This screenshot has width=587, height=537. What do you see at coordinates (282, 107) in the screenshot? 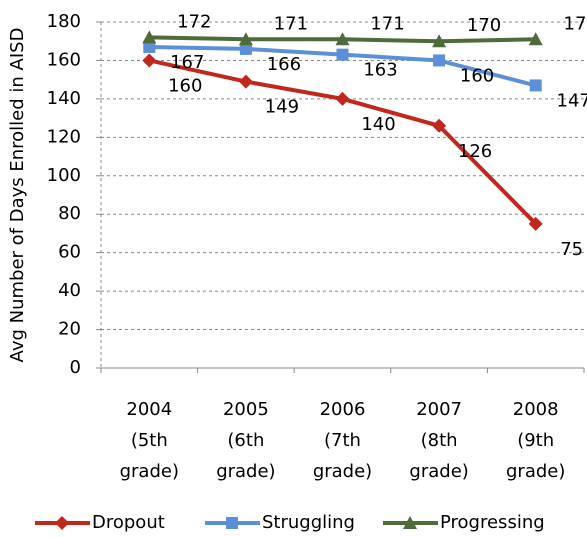
I see `data-label: 149` at bounding box center [282, 107].